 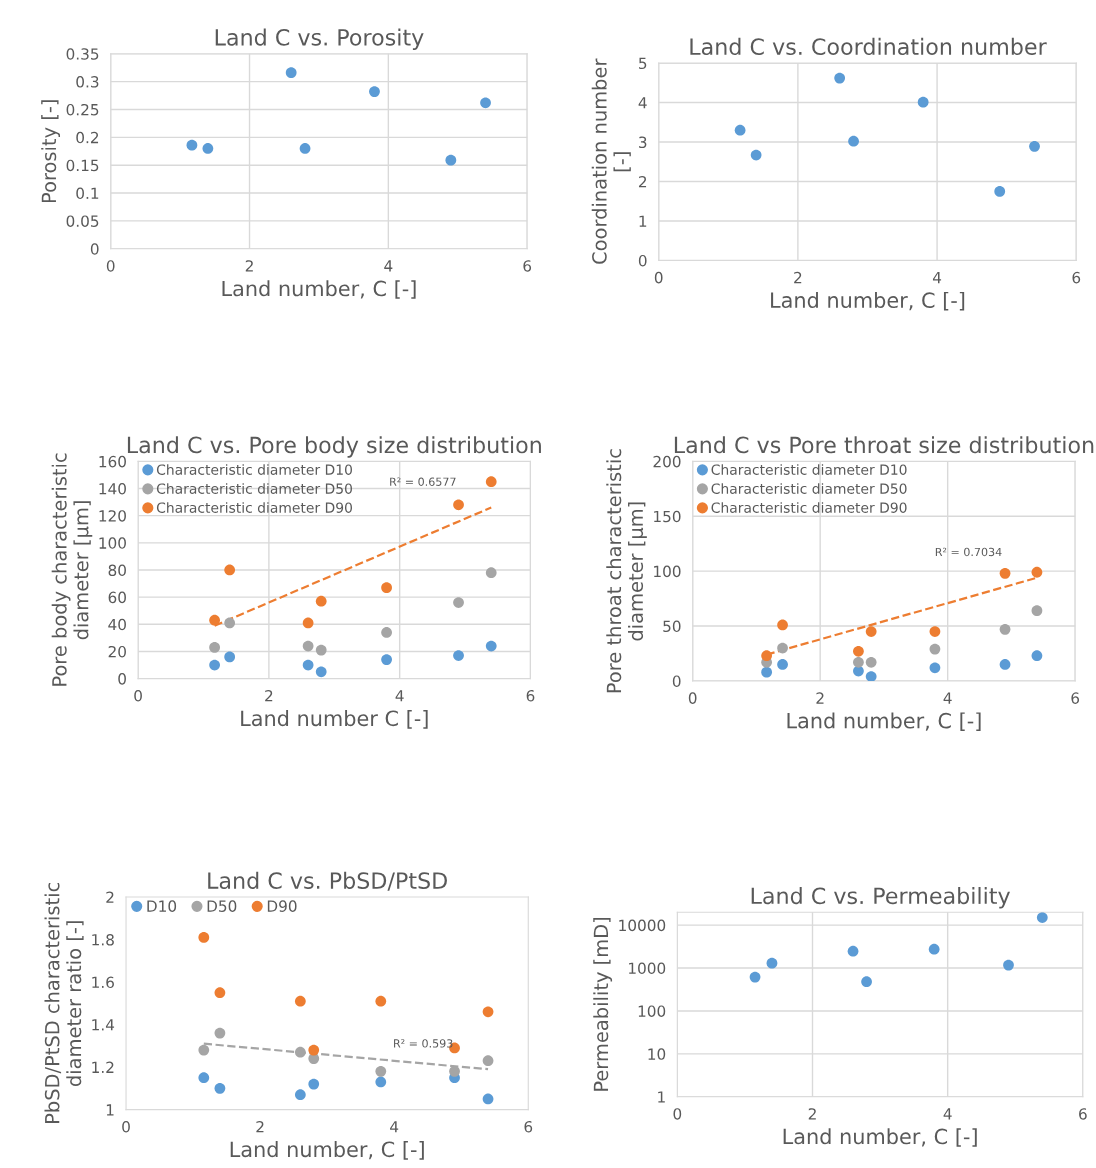 I want to click on y-axis-title: PbSD/PtSD characteristic diameter ratio [-], so click(x=64, y=1002).